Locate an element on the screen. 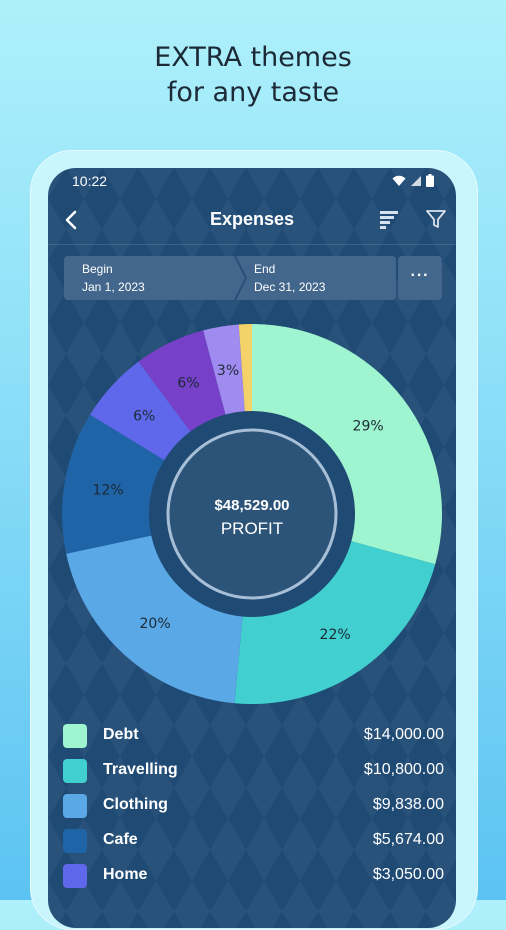 This screenshot has height=930, width=506. legend-category: Home is located at coordinates (125, 874).